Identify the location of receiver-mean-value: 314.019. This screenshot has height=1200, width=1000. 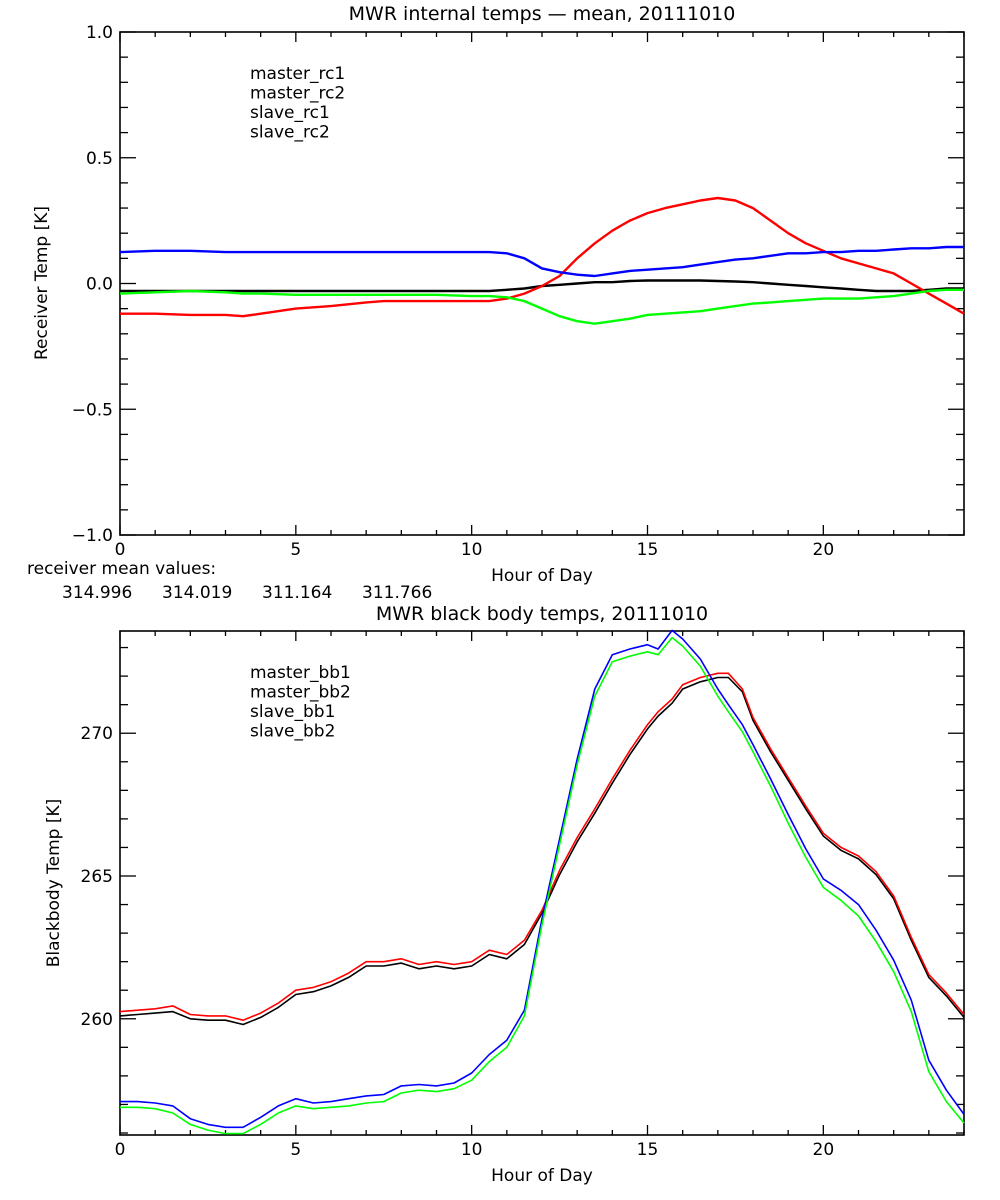
(197, 593).